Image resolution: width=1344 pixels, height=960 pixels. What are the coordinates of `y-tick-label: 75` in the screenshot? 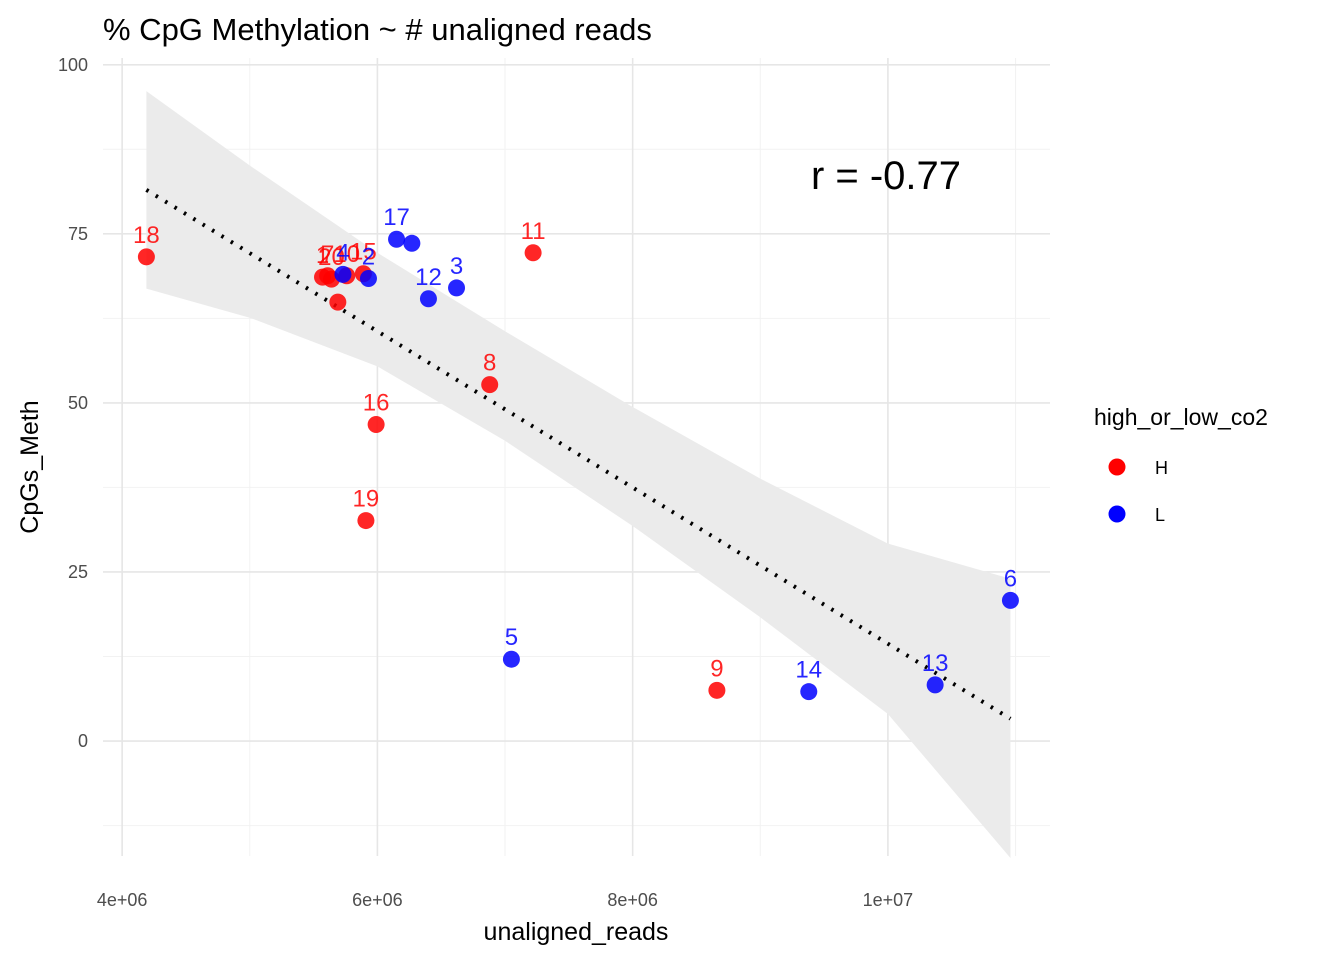 It's located at (78, 234).